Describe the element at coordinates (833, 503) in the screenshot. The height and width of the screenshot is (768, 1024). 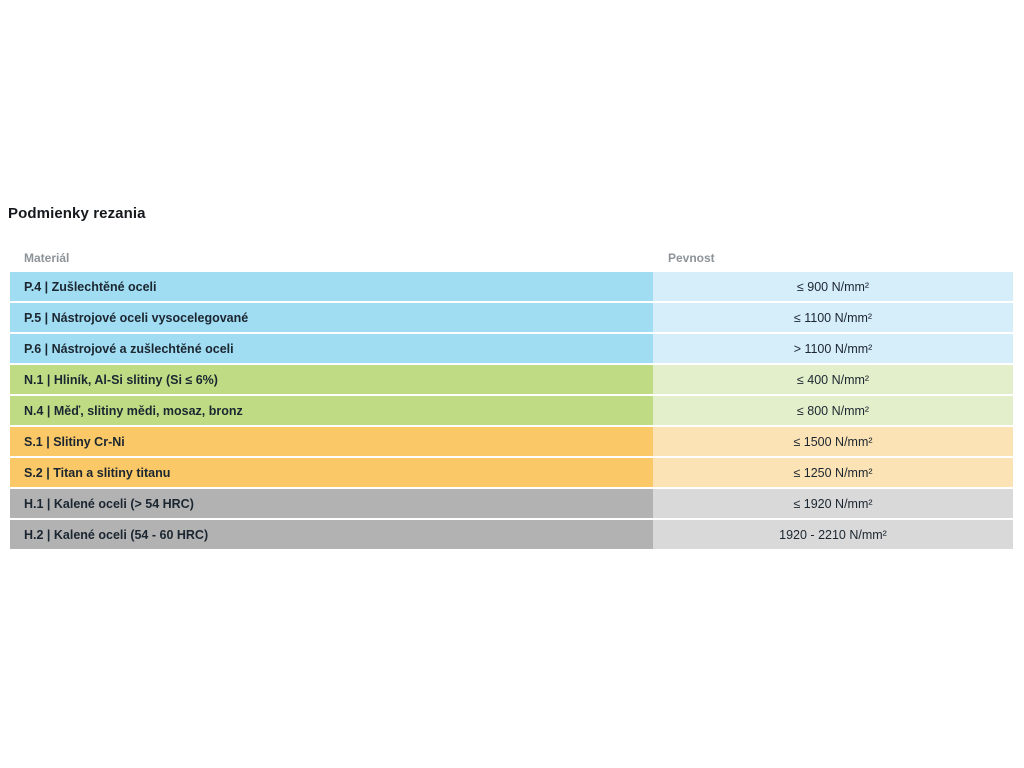
I see `strength-cell: ≤ 1920 N/mm²` at that location.